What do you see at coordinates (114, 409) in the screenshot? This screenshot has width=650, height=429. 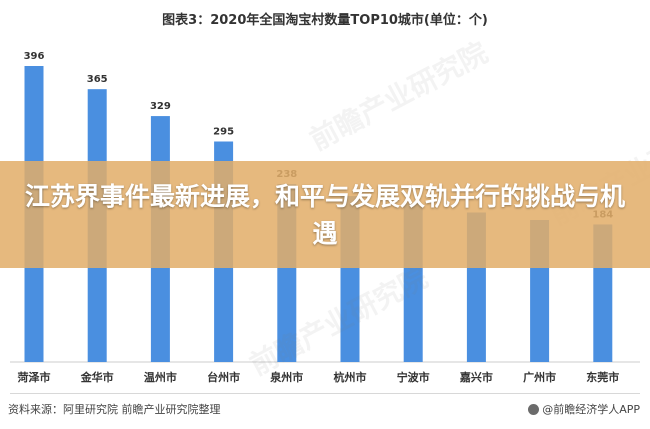 I see `source-note: 资料来源：阿里研究院 前瞻产业研究院整理` at bounding box center [114, 409].